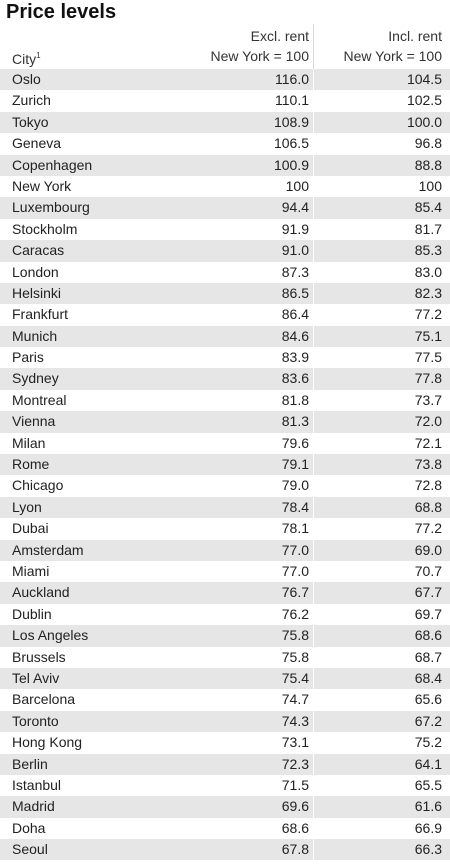 This screenshot has width=450, height=865. I want to click on city-cell: Helsinki, so click(37, 292).